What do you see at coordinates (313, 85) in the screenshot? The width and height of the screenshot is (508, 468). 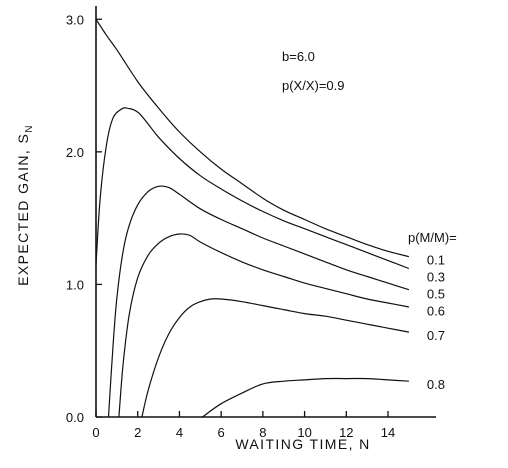 I see `parameter-pxx-annotation: p(X/X)=0.9` at bounding box center [313, 85].